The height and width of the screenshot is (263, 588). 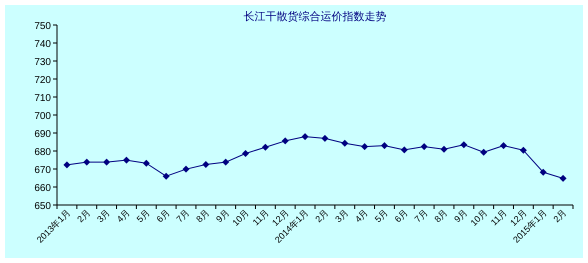 What do you see at coordinates (43, 206) in the screenshot?
I see `y-tick-label: 650` at bounding box center [43, 206].